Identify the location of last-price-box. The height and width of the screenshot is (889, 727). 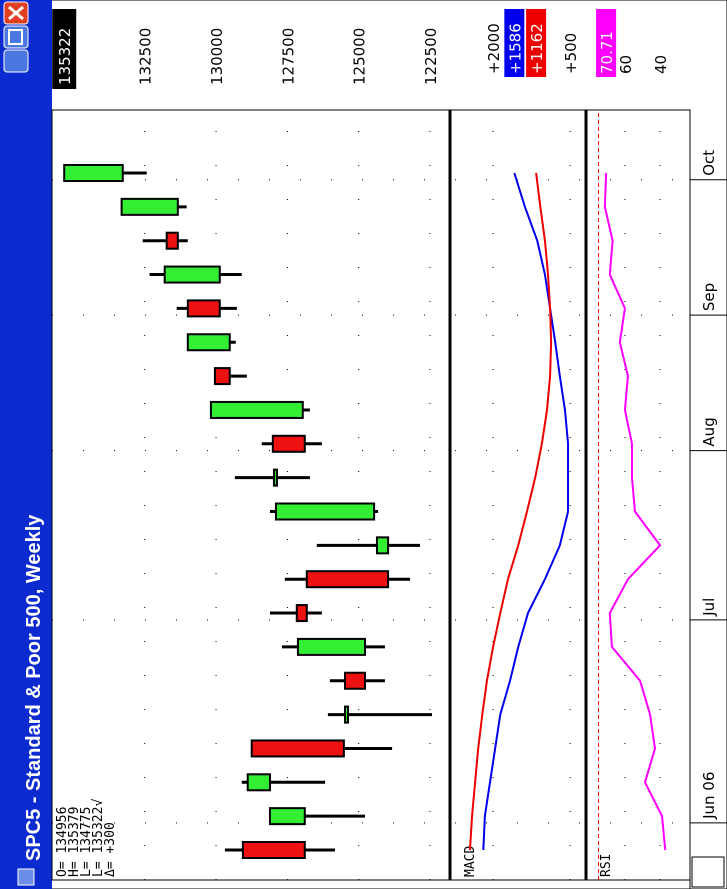
(64, 49).